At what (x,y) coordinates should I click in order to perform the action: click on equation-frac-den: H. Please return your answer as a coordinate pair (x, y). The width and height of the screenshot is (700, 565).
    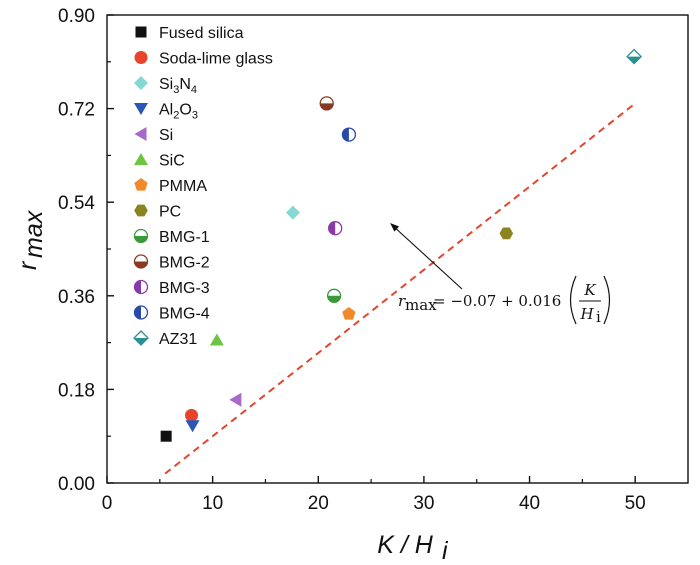
    Looking at the image, I should click on (586, 314).